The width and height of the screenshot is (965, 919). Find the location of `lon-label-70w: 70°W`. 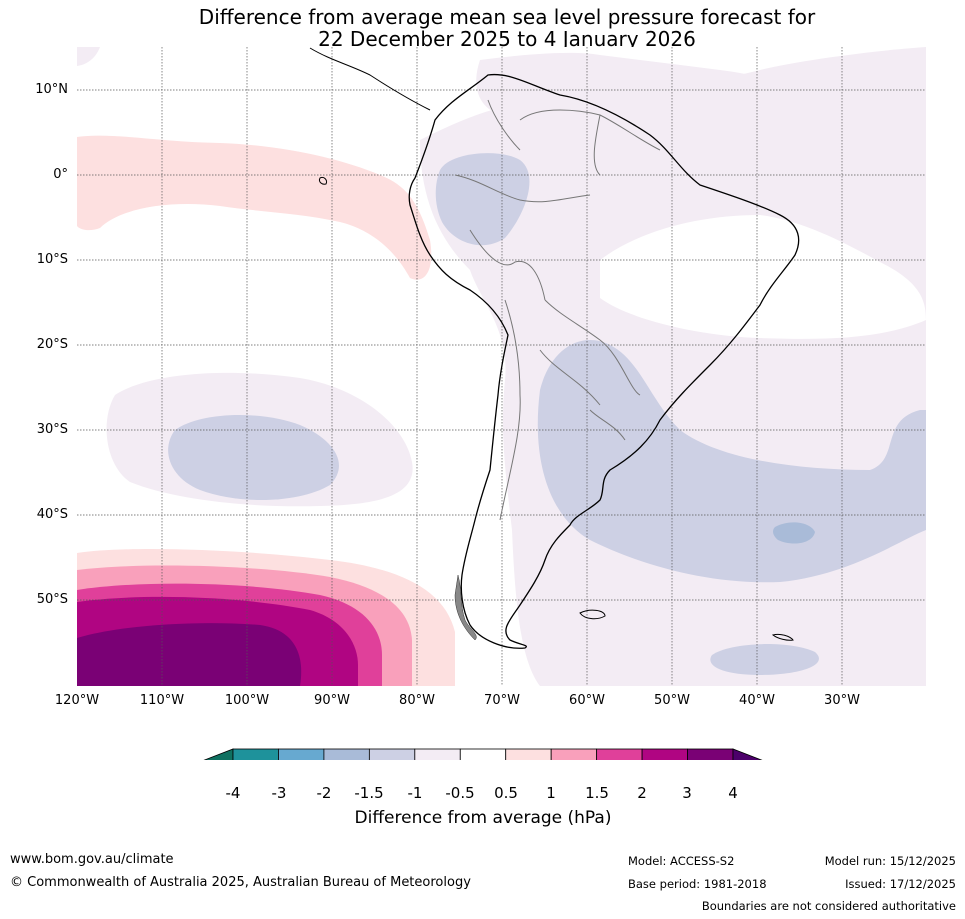

lon-label-70w: 70°W is located at coordinates (502, 700).